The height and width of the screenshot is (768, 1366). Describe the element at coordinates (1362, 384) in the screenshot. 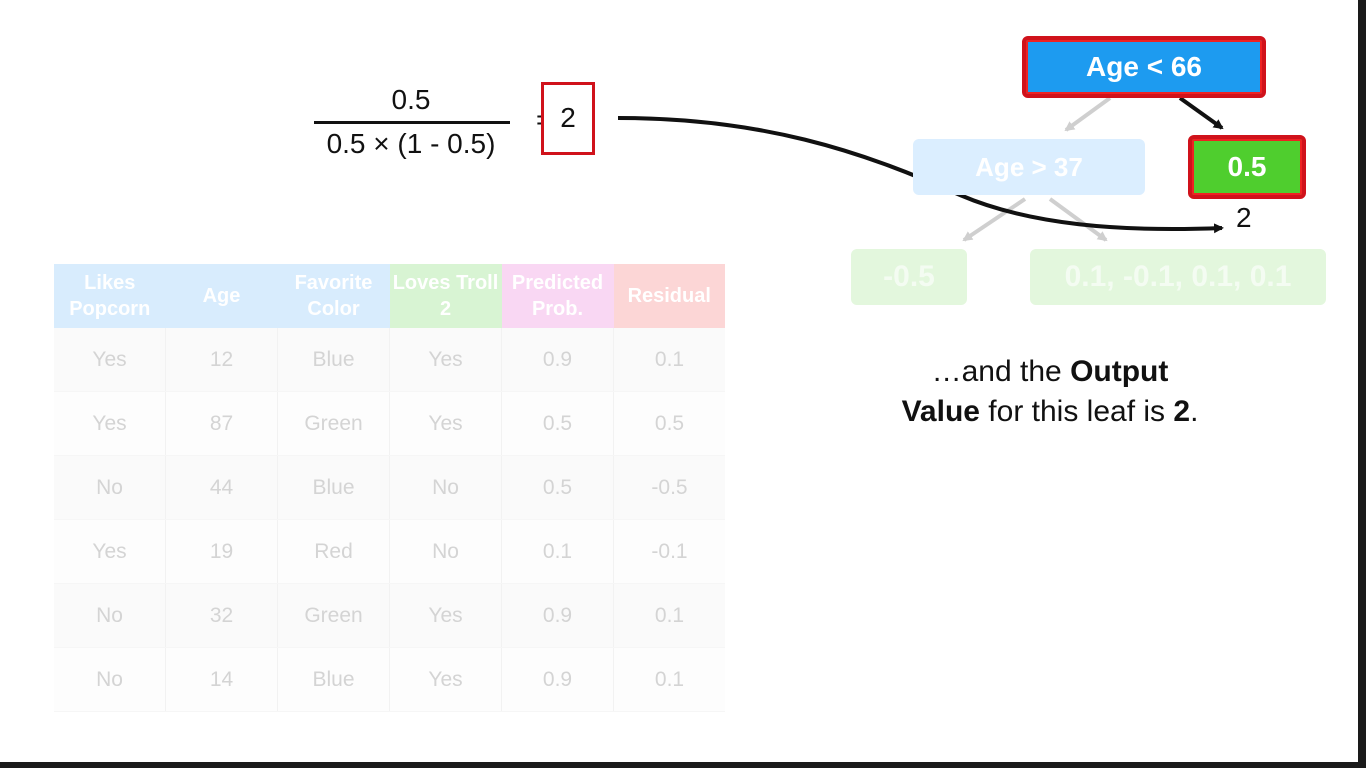

I see `frame-right-edge` at that location.